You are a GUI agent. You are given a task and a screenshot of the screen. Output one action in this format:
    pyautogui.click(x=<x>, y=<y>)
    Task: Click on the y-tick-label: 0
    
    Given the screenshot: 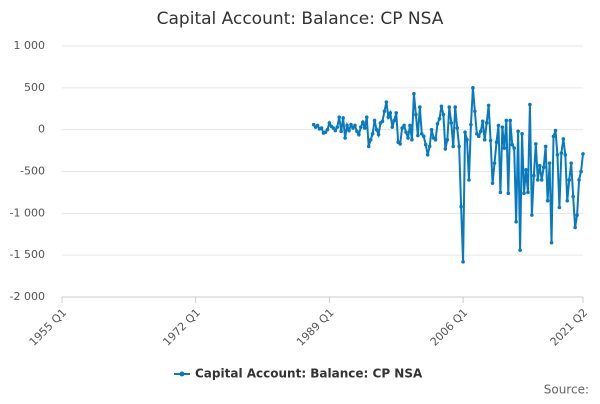 What is the action you would take?
    pyautogui.click(x=41, y=129)
    